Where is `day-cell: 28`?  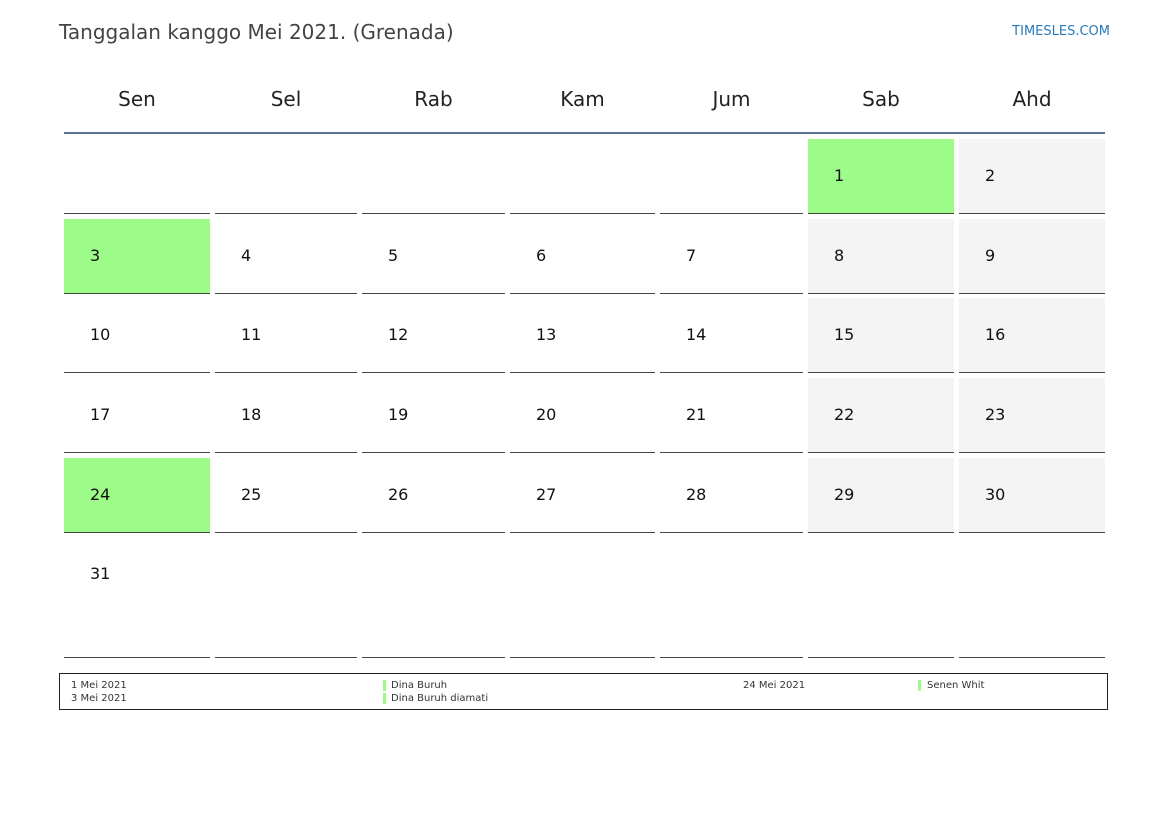
day-cell: 28 is located at coordinates (731, 495).